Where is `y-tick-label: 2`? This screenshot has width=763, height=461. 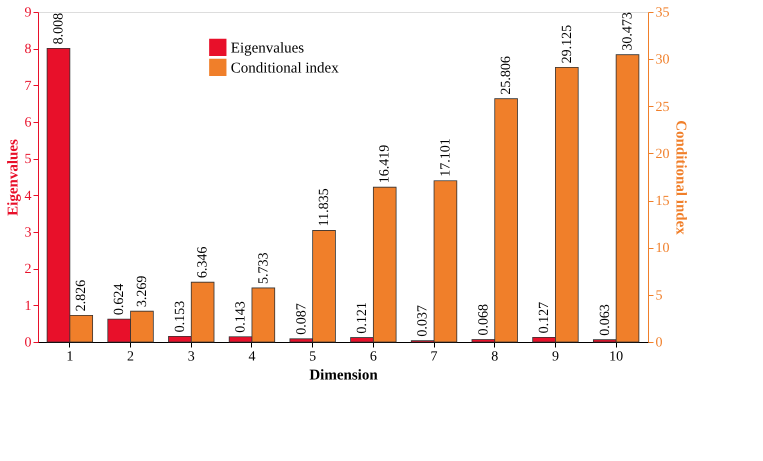 y-tick-label: 2 is located at coordinates (28, 270).